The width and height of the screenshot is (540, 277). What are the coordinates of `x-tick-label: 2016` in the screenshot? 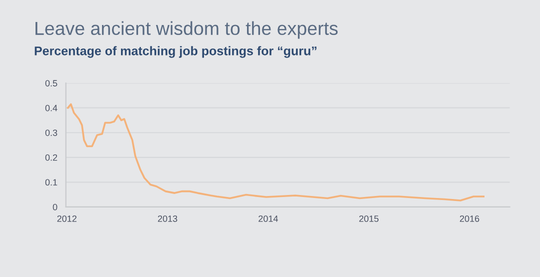 It's located at (470, 218).